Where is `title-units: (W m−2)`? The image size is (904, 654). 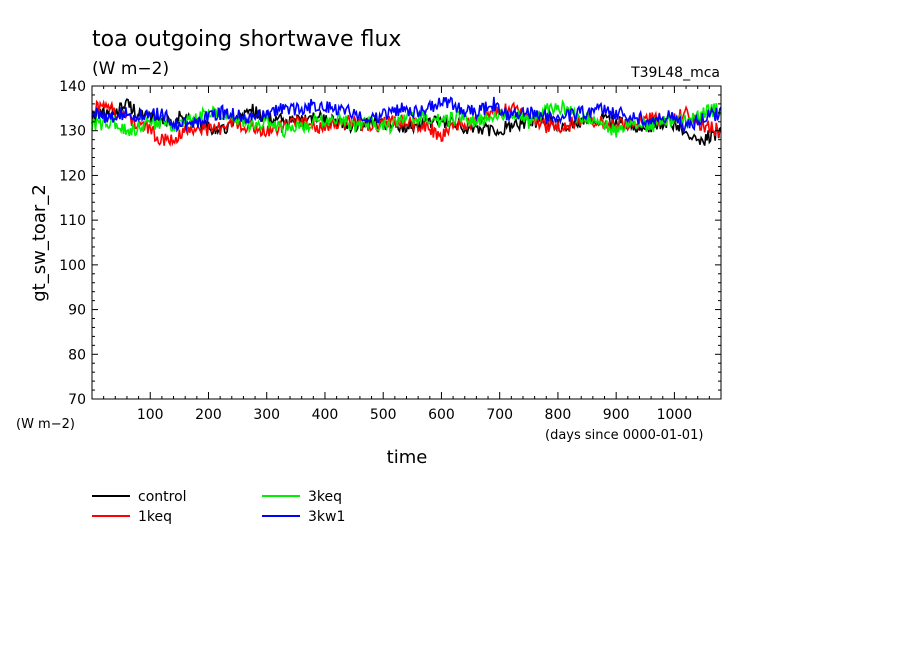 title-units: (W m−2) is located at coordinates (130, 69).